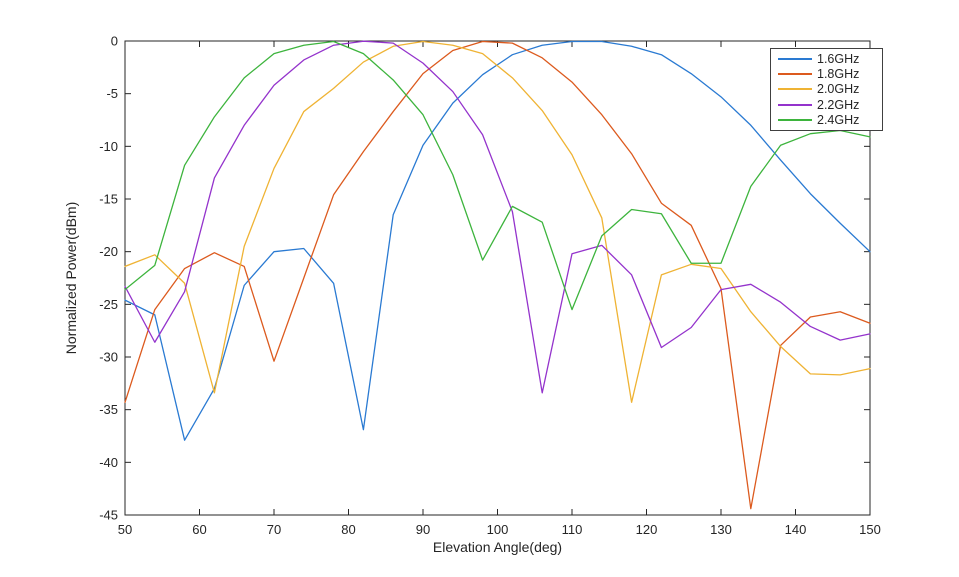  I want to click on legend-label: 2.0GHz, so click(838, 89).